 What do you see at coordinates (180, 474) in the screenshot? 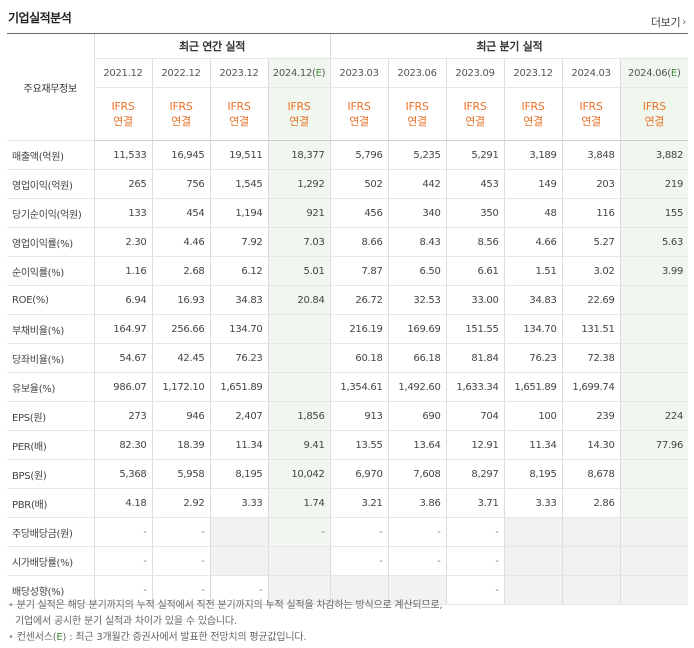
I see `table-cell: 5,958` at bounding box center [180, 474].